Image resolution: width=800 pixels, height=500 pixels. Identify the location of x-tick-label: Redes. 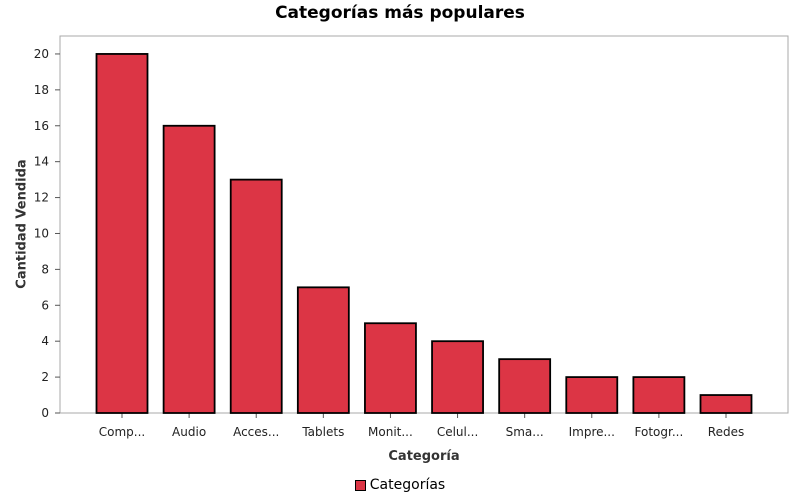
(726, 432).